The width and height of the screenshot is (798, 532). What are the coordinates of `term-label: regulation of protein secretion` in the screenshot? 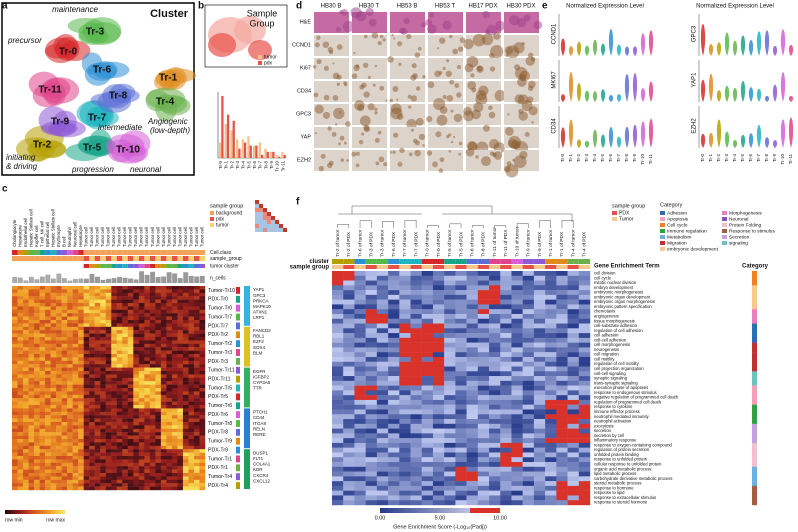 It's located at (622, 449).